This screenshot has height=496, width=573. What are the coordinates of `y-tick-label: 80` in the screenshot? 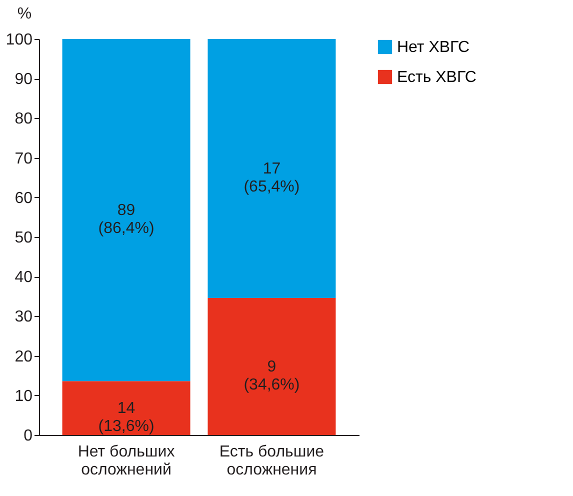 It's located at (23, 119).